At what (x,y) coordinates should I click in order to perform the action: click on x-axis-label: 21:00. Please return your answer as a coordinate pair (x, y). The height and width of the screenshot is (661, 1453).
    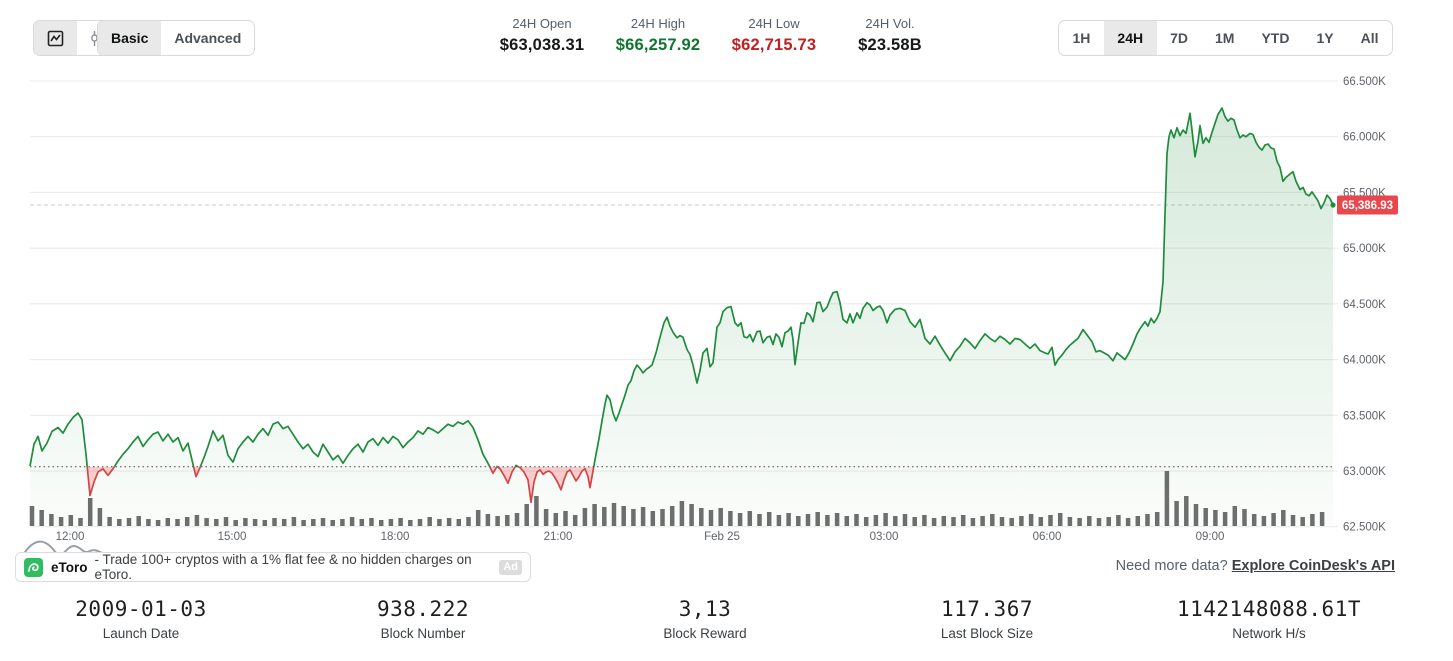
    Looking at the image, I should click on (558, 537).